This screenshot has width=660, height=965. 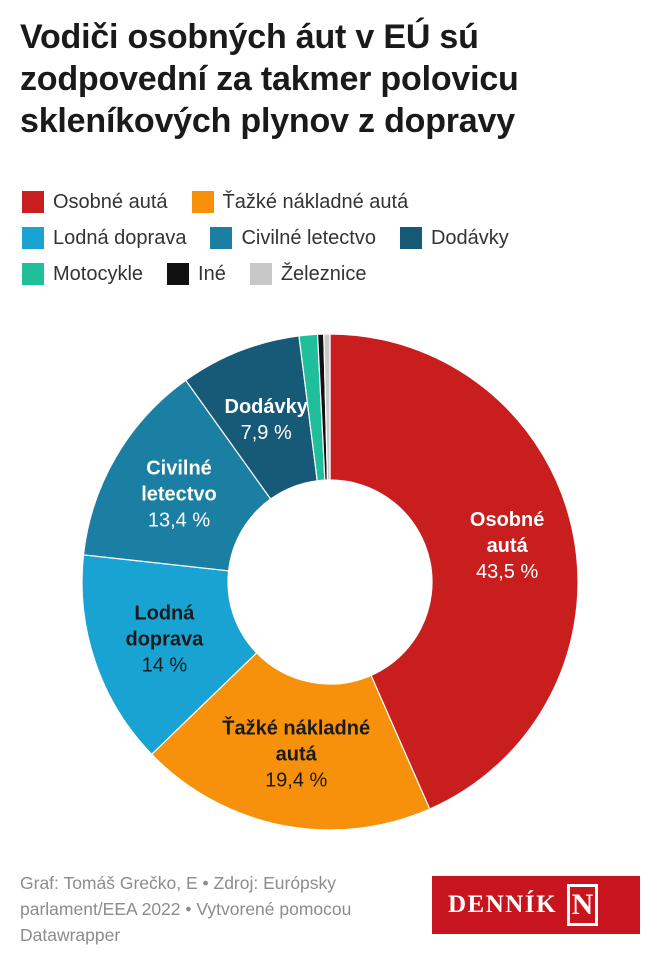 I want to click on legend-label: Osobné autá, so click(x=110, y=201).